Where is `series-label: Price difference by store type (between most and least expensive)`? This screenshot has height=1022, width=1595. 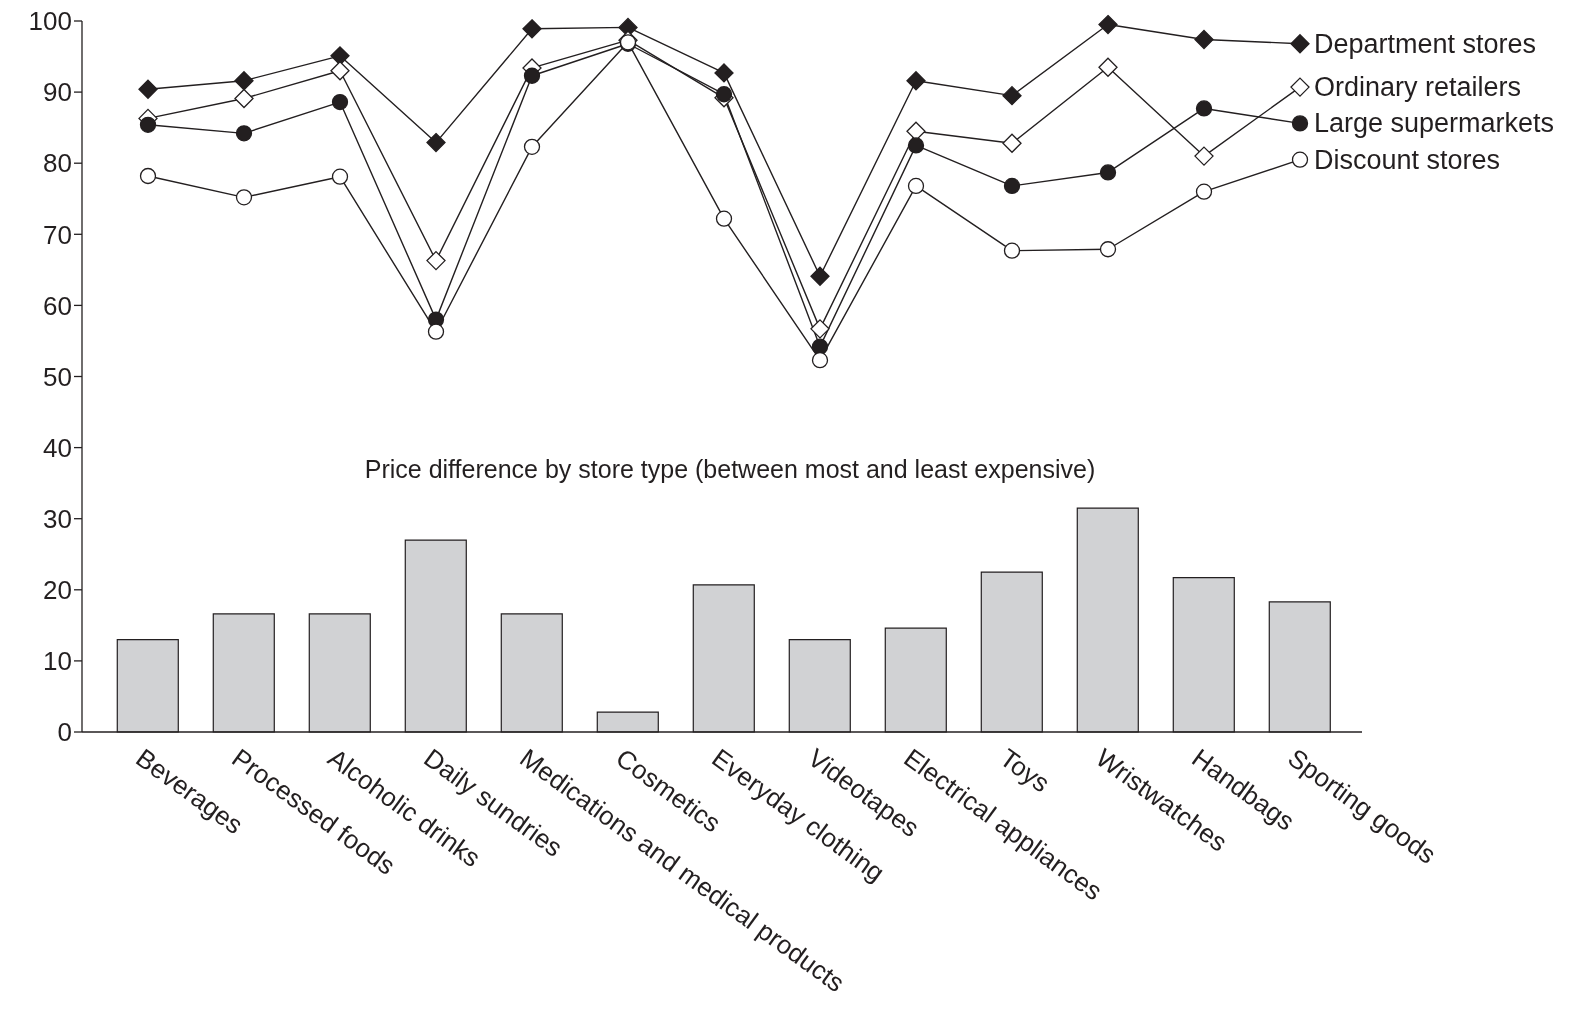 series-label: Price difference by store type (between most and least expensive) is located at coordinates (730, 469).